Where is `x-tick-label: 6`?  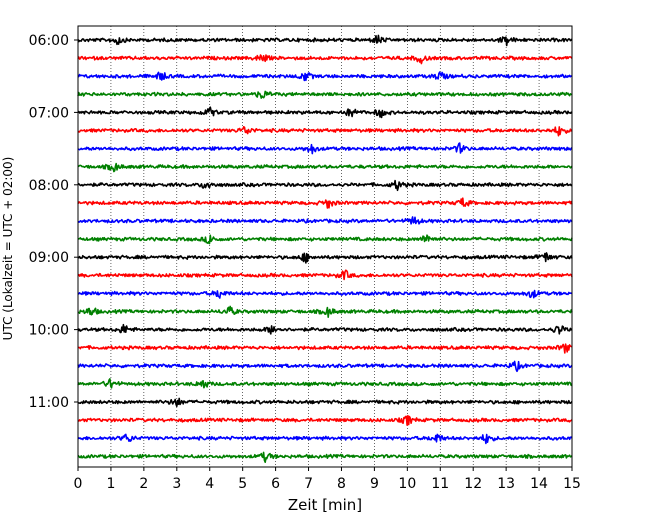 x-tick-label: 6 is located at coordinates (275, 484).